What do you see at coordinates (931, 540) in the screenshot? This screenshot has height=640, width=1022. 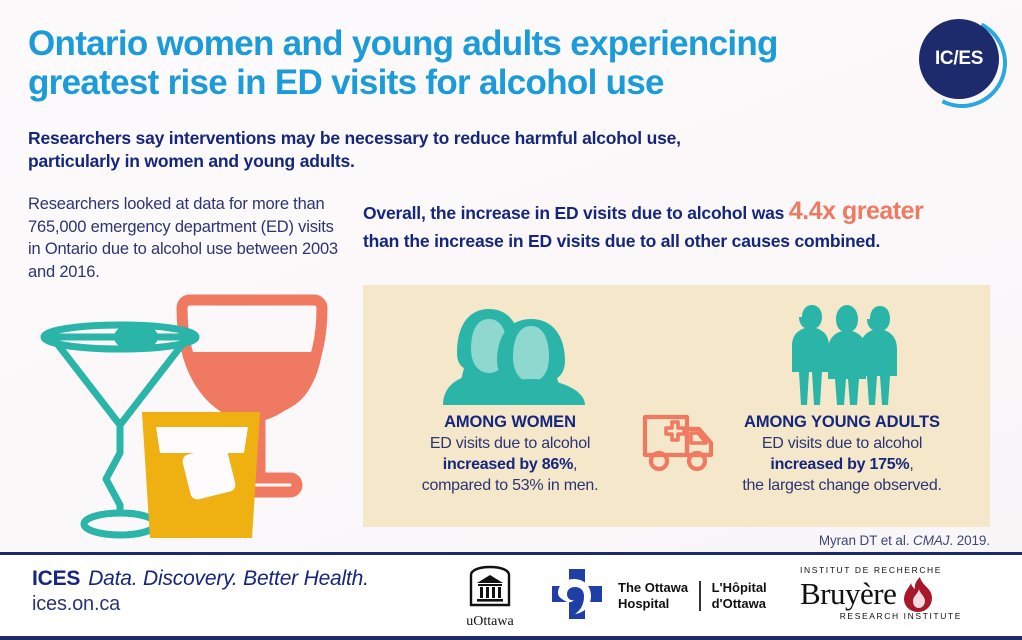 I see `citation-journal: CMAJ` at bounding box center [931, 540].